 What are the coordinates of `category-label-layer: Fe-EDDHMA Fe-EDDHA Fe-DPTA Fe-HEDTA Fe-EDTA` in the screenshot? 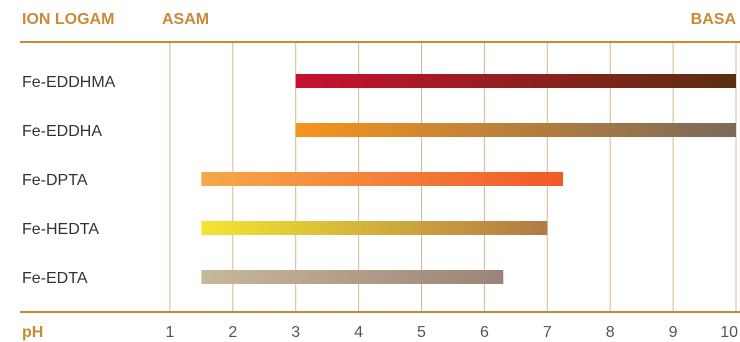 It's located at (69, 180).